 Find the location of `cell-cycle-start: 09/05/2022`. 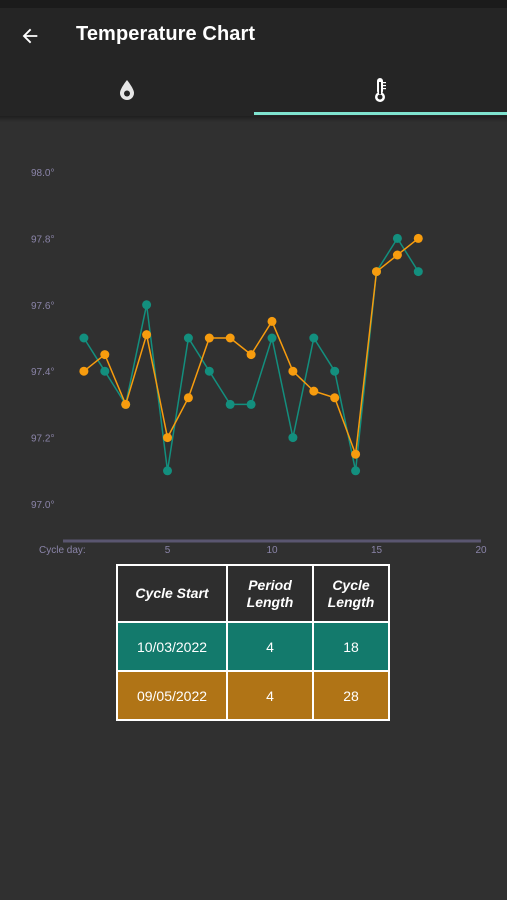

cell-cycle-start: 09/05/2022 is located at coordinates (172, 695).